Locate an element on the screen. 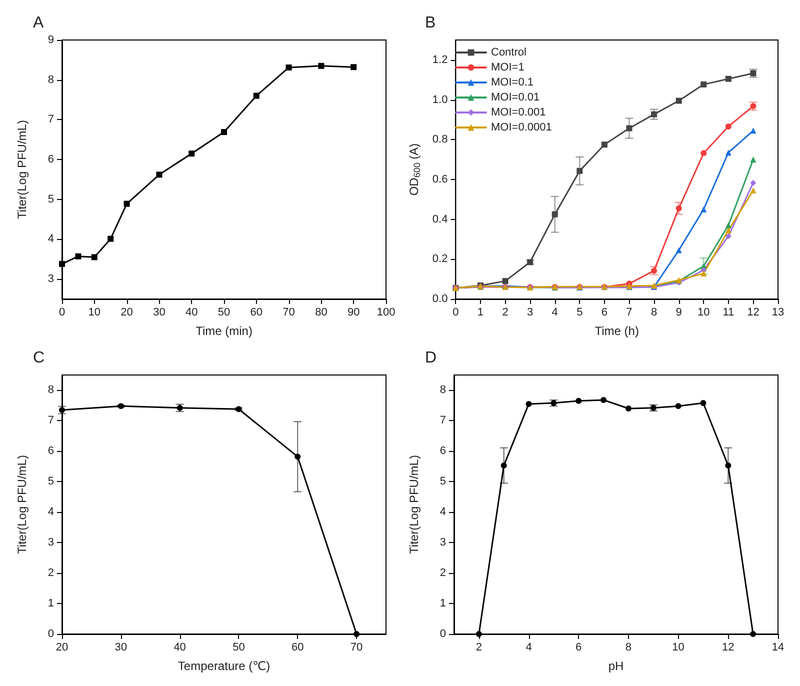  x-tick-label: 80 is located at coordinates (321, 312).